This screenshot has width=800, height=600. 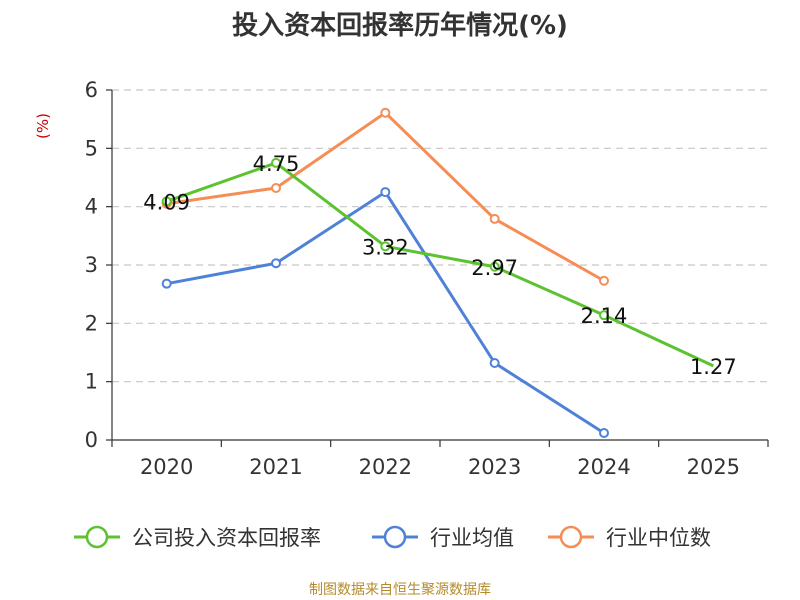 What do you see at coordinates (658, 538) in the screenshot?
I see `legend-label: 行业中位数` at bounding box center [658, 538].